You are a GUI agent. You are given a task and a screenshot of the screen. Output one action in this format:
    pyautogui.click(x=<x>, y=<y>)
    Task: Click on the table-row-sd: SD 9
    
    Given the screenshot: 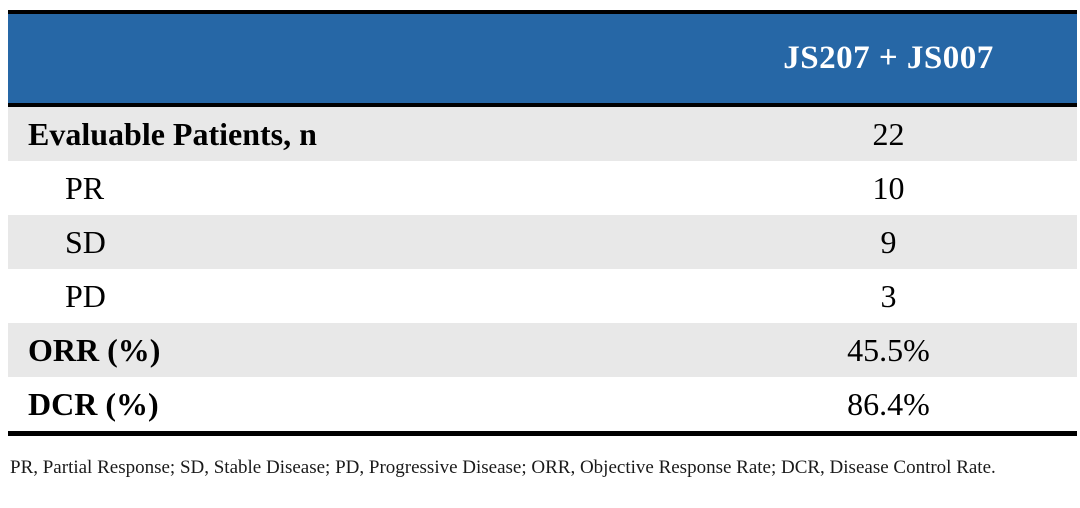 What is the action you would take?
    pyautogui.click(x=542, y=242)
    